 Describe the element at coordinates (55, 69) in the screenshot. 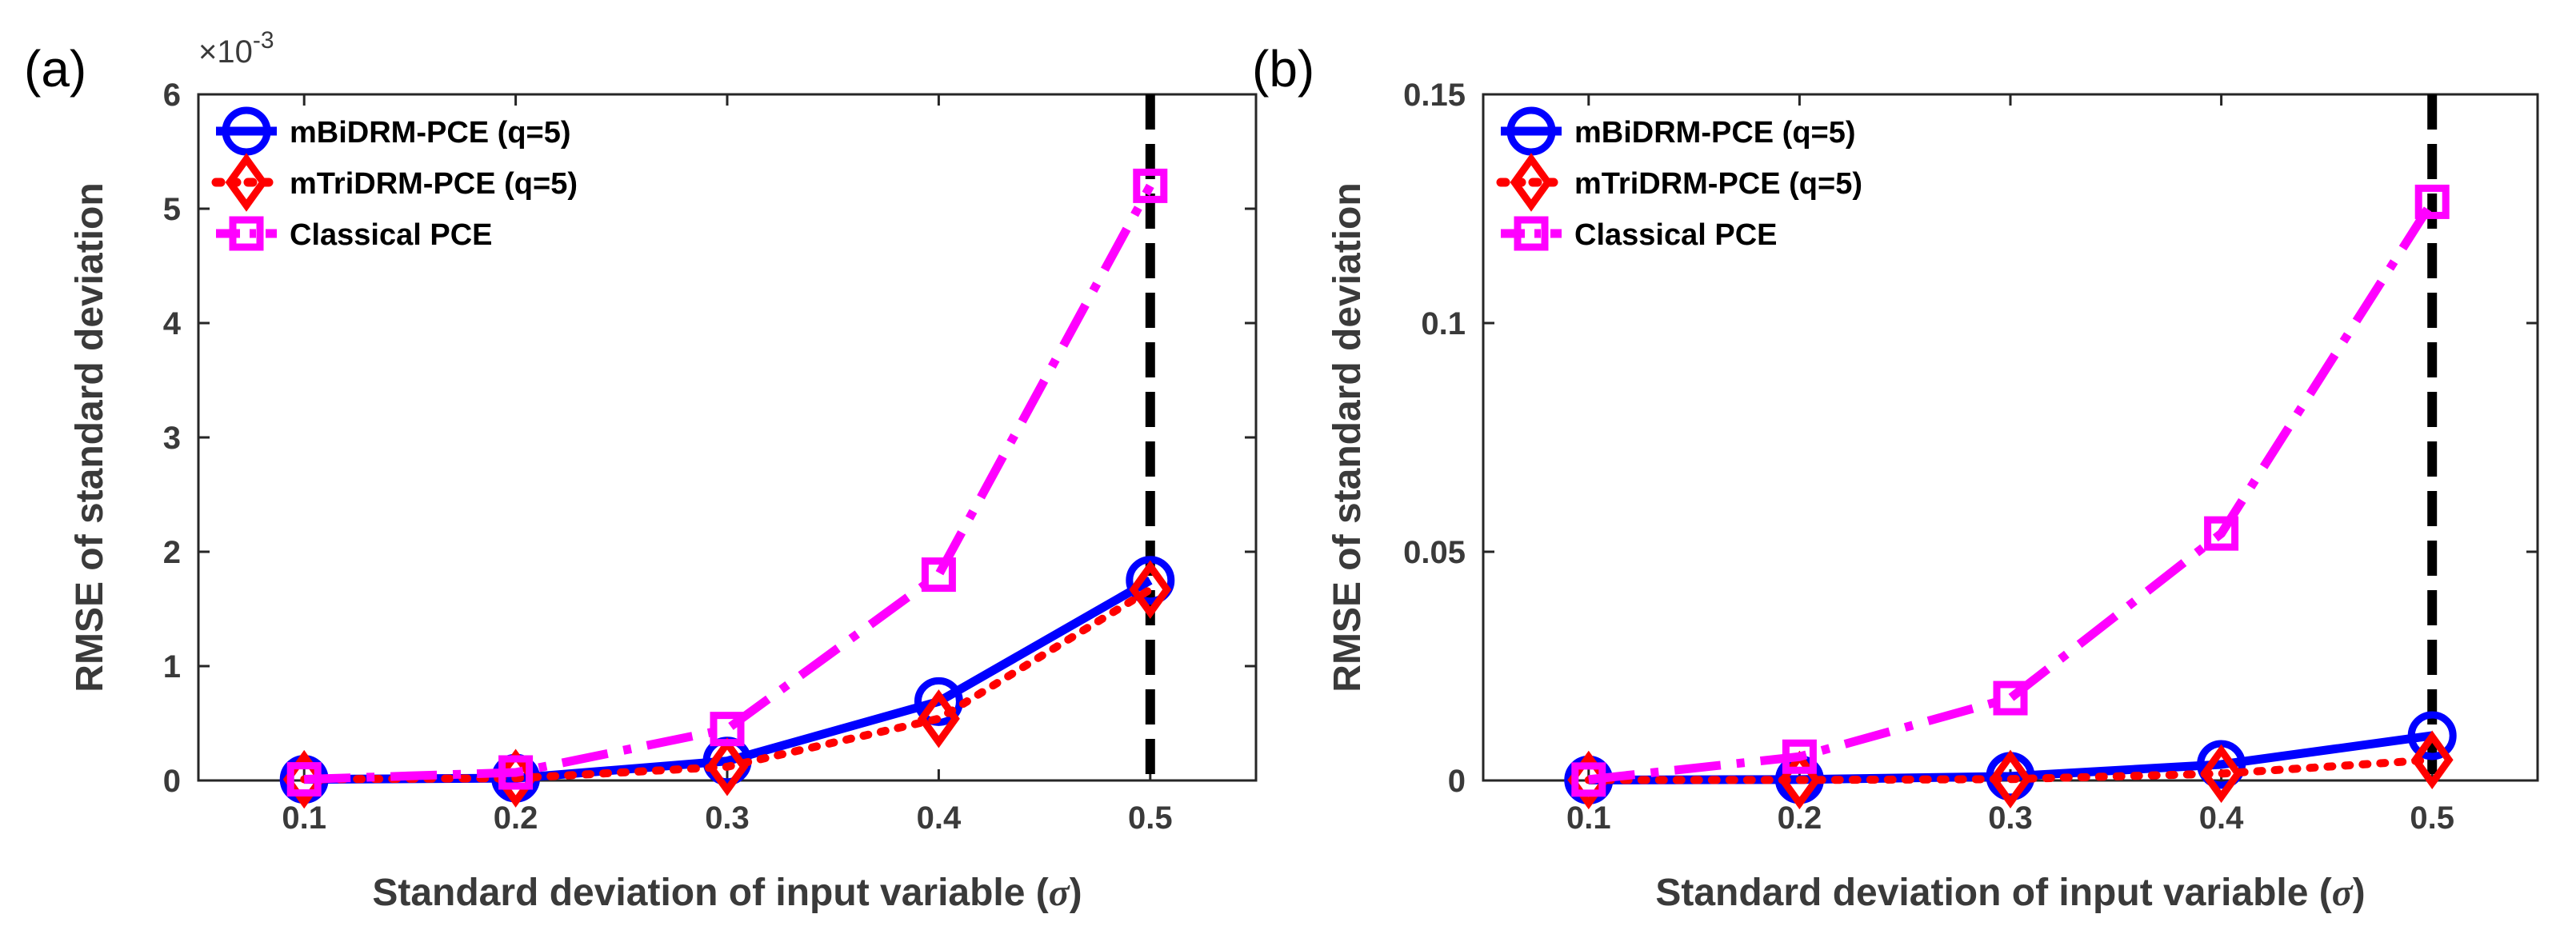

I see `panel-label: (a)` at that location.